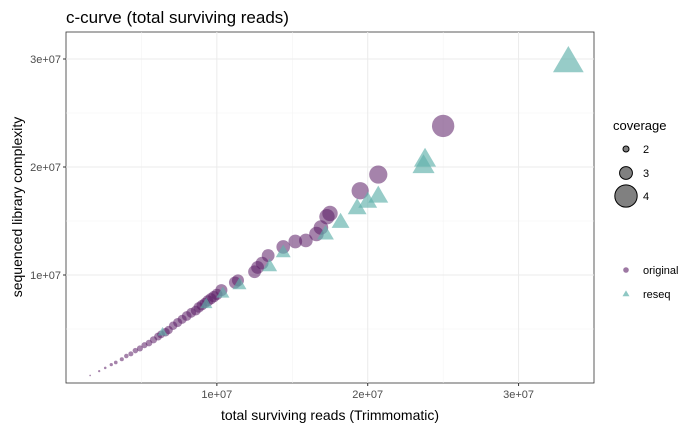  Describe the element at coordinates (660, 271) in the screenshot. I see `color-legend-label-original: original` at that location.